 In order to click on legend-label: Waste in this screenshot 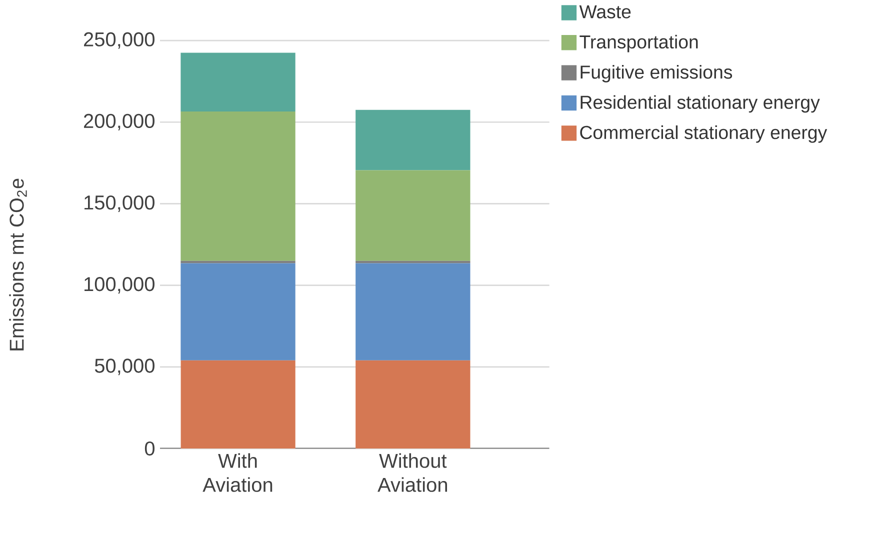, I will do `click(605, 12)`.